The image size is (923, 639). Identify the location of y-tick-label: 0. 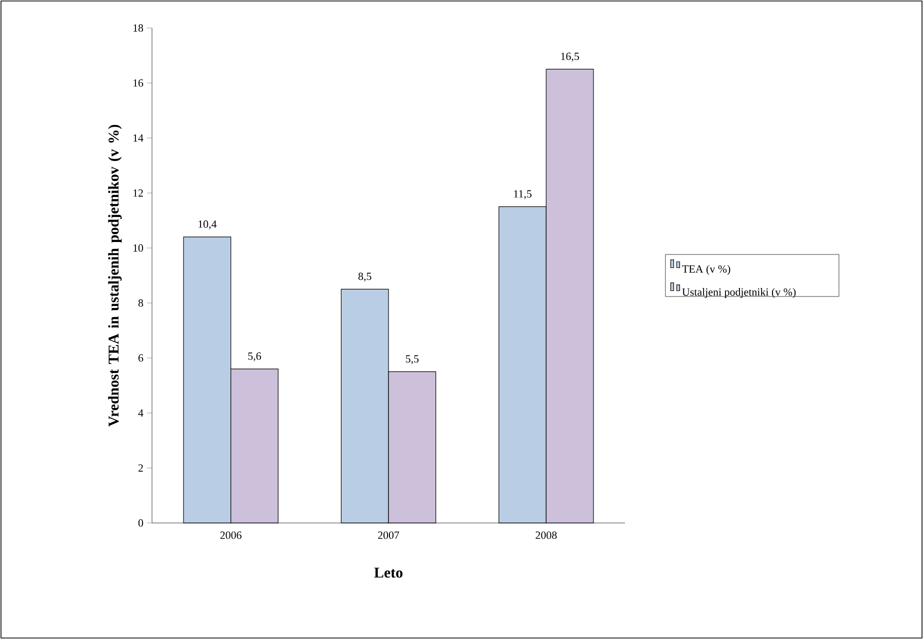
(141, 523).